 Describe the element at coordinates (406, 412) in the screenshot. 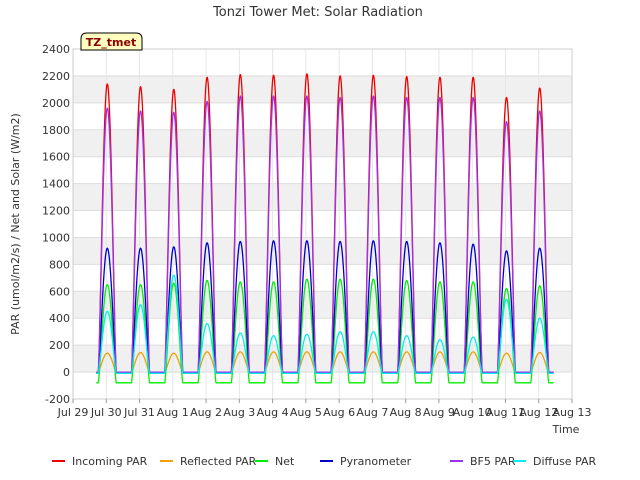

I see `x-tick-label: Aug 8` at that location.